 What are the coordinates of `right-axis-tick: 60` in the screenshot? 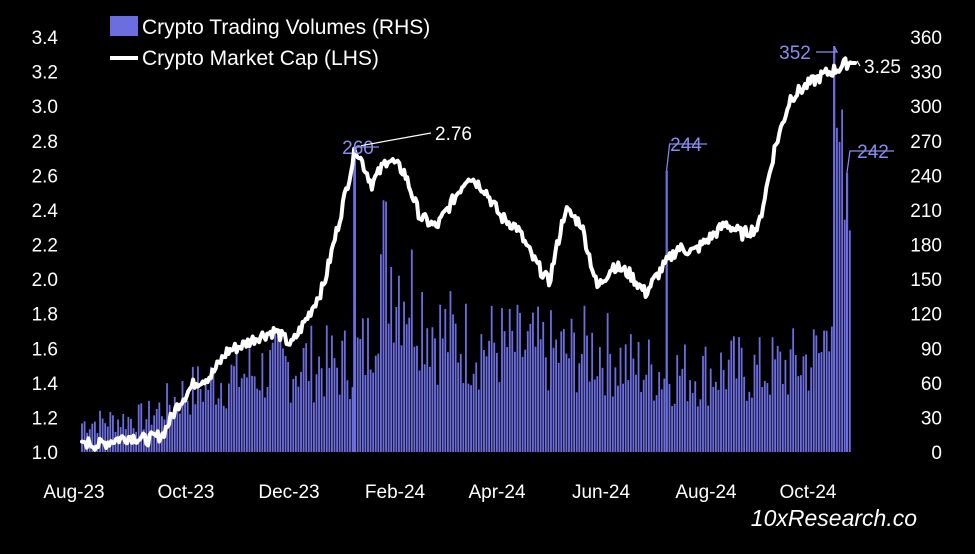 It's located at (931, 384).